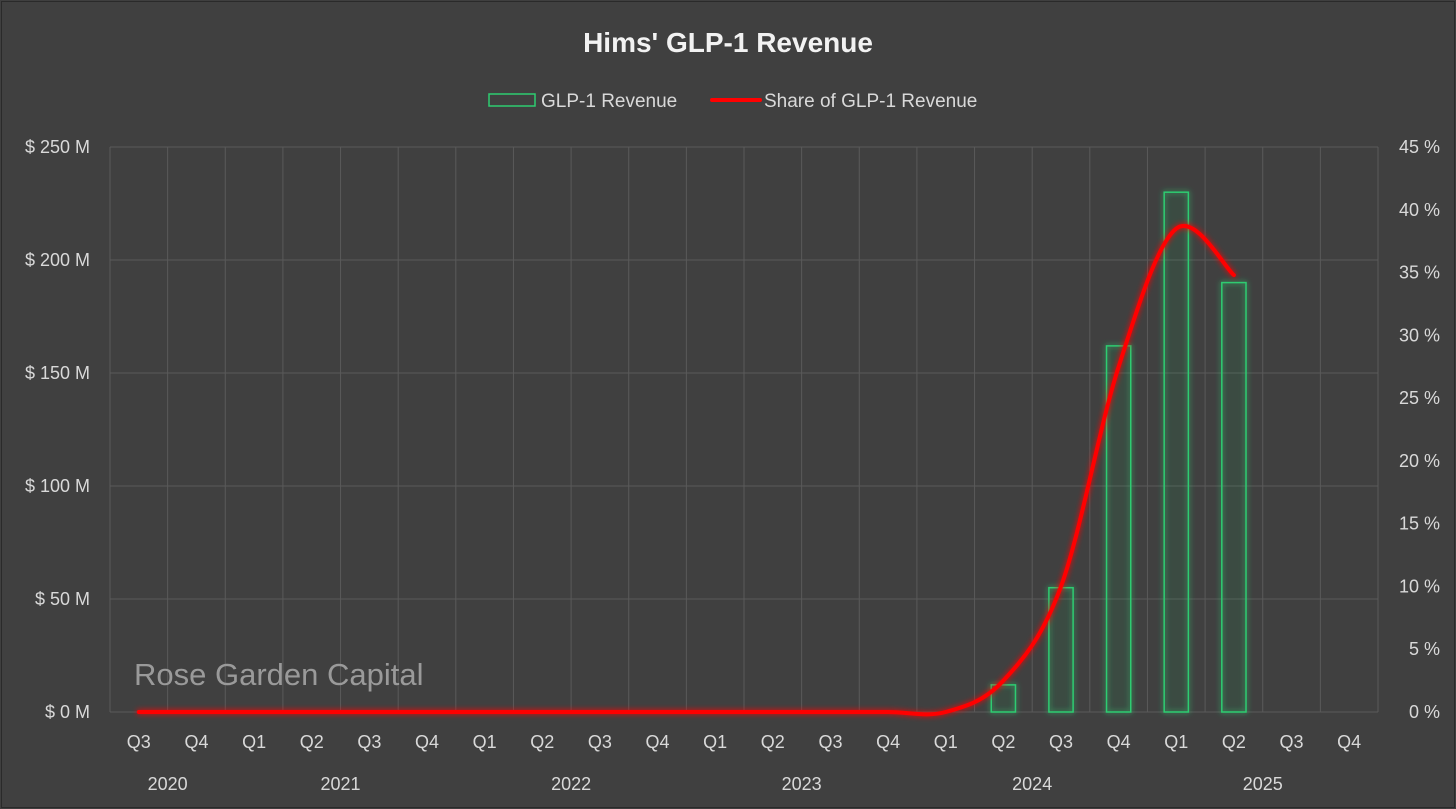 The height and width of the screenshot is (809, 1456). What do you see at coordinates (1424, 649) in the screenshot?
I see `y-right-tick-label: 5 %` at bounding box center [1424, 649].